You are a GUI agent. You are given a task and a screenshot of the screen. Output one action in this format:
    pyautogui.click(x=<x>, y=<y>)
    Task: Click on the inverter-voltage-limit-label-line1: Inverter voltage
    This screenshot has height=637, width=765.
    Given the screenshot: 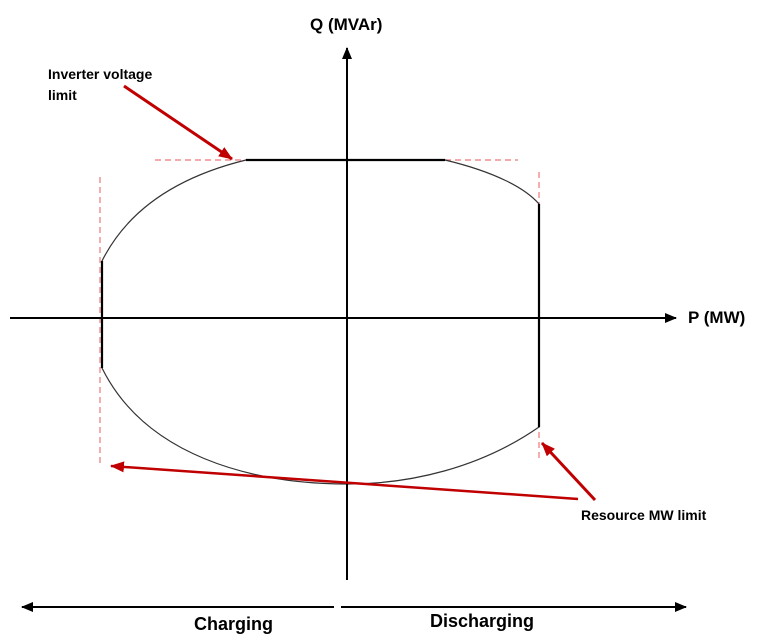 What is the action you would take?
    pyautogui.click(x=100, y=74)
    